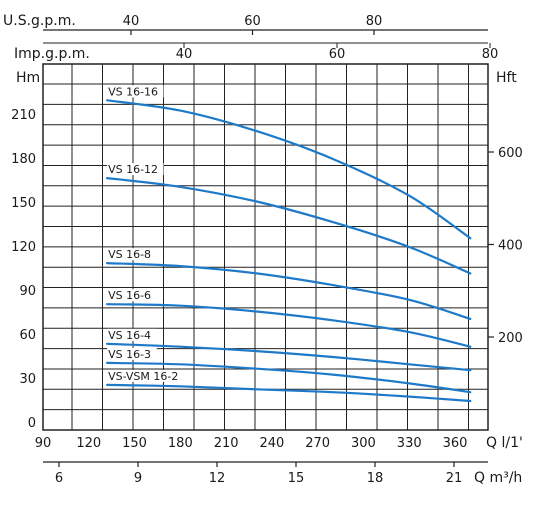  What do you see at coordinates (252, 21) in the screenshot?
I see `us-gpm-tick-label: 60` at bounding box center [252, 21].